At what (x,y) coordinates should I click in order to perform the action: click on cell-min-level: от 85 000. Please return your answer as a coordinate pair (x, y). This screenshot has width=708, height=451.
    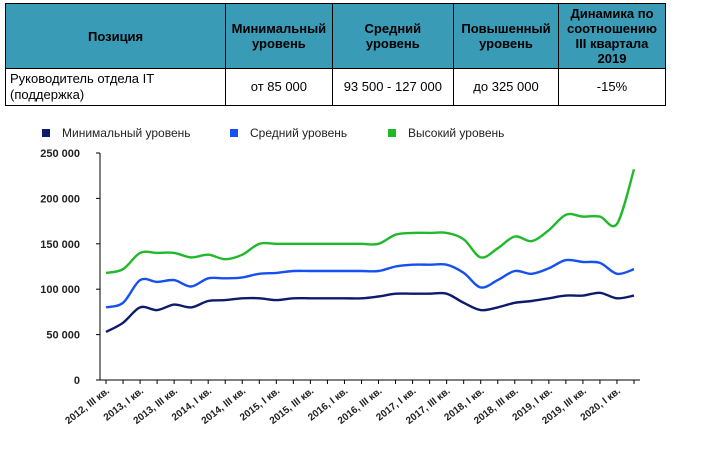
    Looking at the image, I should click on (279, 87).